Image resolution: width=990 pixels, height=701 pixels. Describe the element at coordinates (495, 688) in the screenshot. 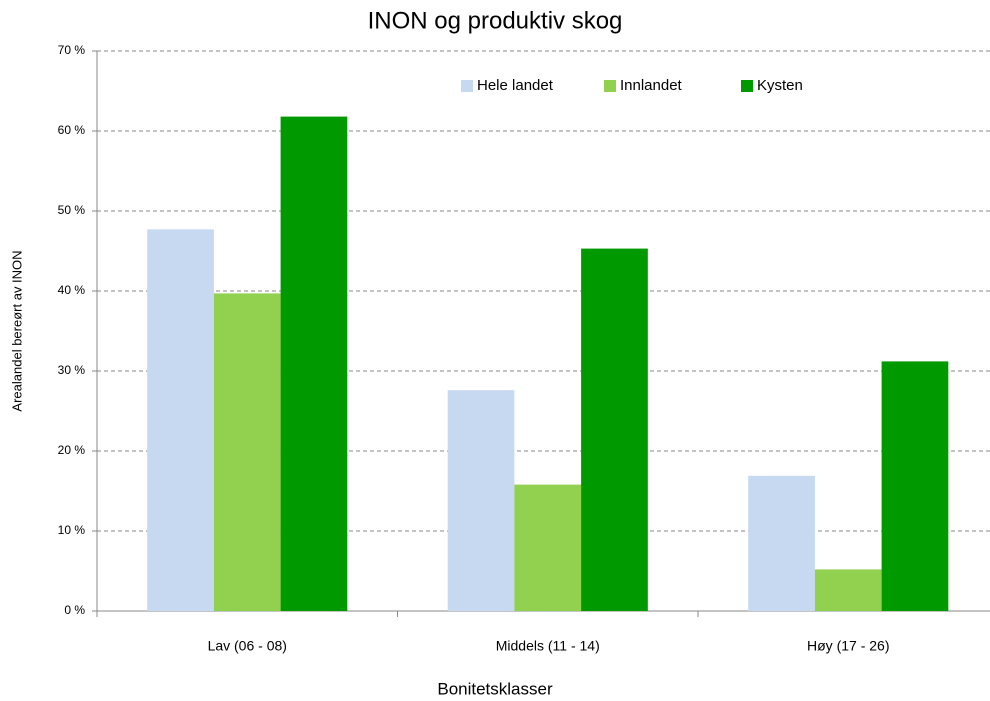

I see `x-axis-label: Bonitetsklasser` at that location.